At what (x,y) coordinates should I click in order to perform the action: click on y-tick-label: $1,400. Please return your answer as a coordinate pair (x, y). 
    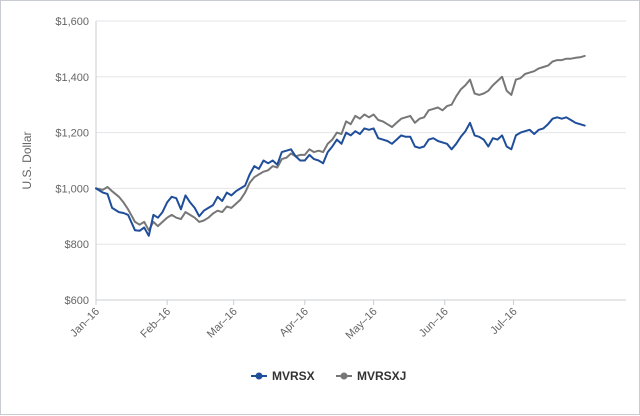
    Looking at the image, I should click on (72, 78).